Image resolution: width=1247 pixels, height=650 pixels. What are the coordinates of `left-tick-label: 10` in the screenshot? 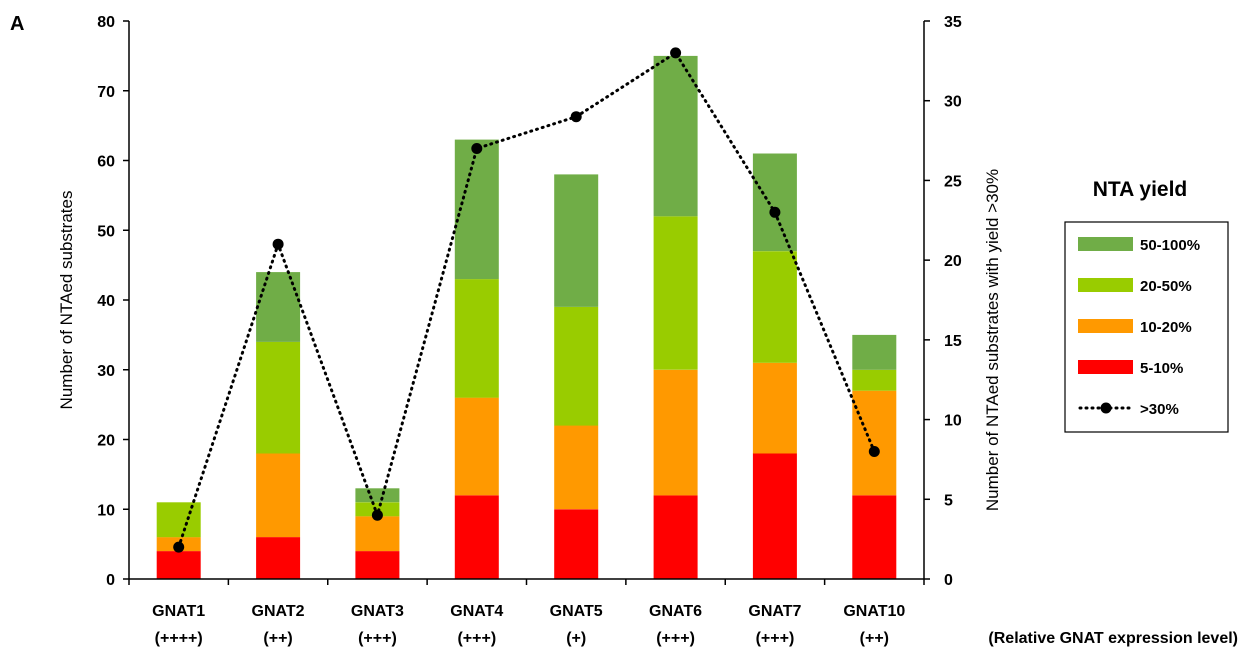 It's located at (106, 510).